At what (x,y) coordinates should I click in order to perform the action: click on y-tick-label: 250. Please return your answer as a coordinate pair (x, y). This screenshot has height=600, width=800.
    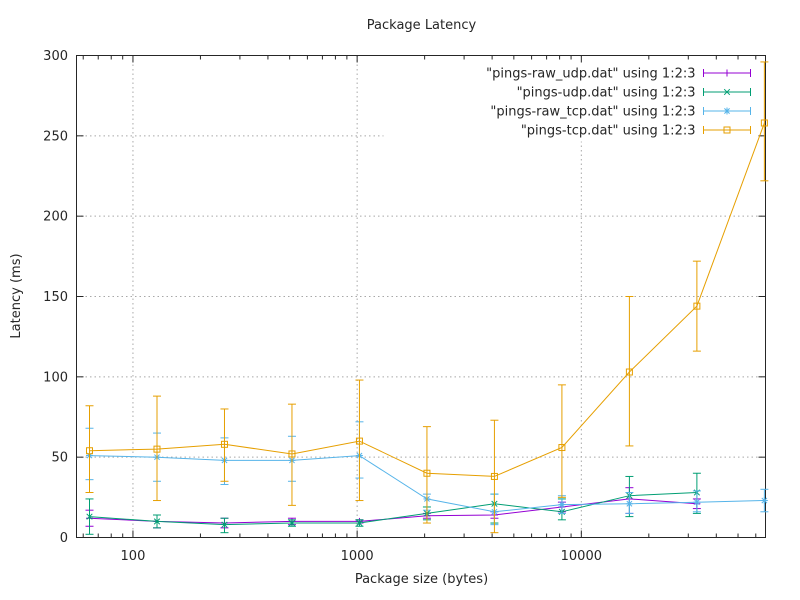
    Looking at the image, I should click on (55, 136).